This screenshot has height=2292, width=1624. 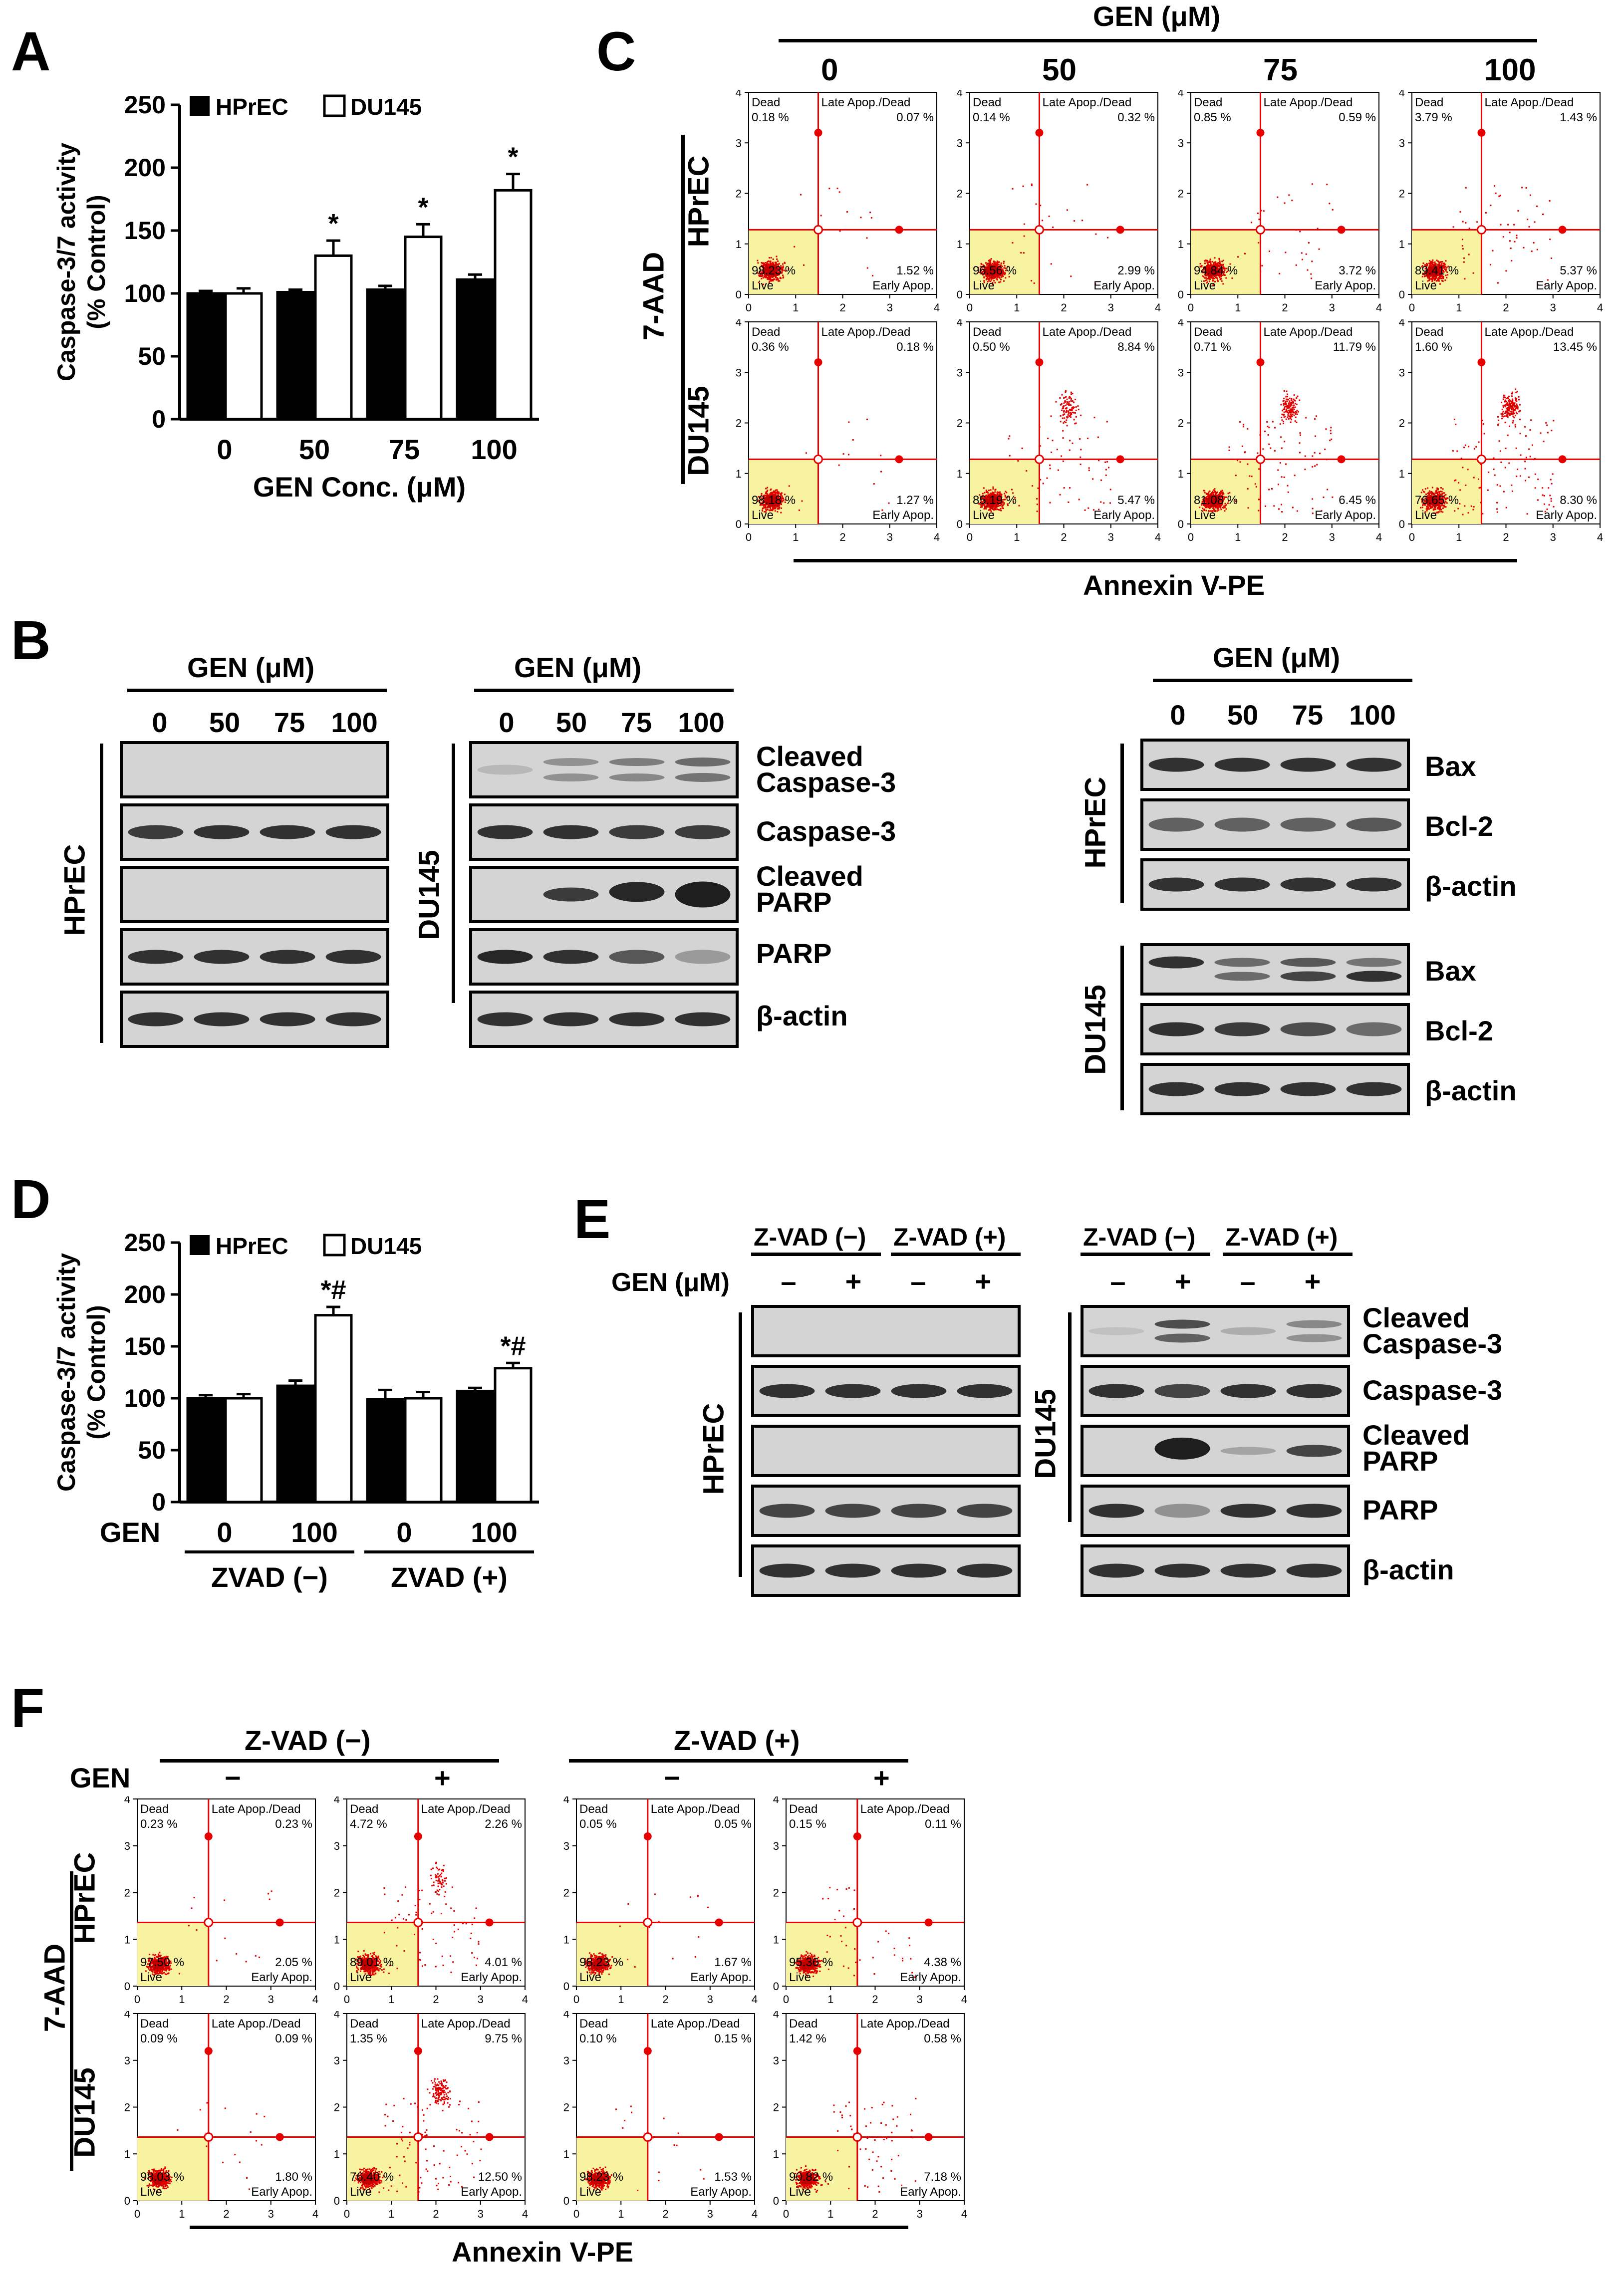 What do you see at coordinates (314, 1532) in the screenshot?
I see `x-tick-label: 100` at bounding box center [314, 1532].